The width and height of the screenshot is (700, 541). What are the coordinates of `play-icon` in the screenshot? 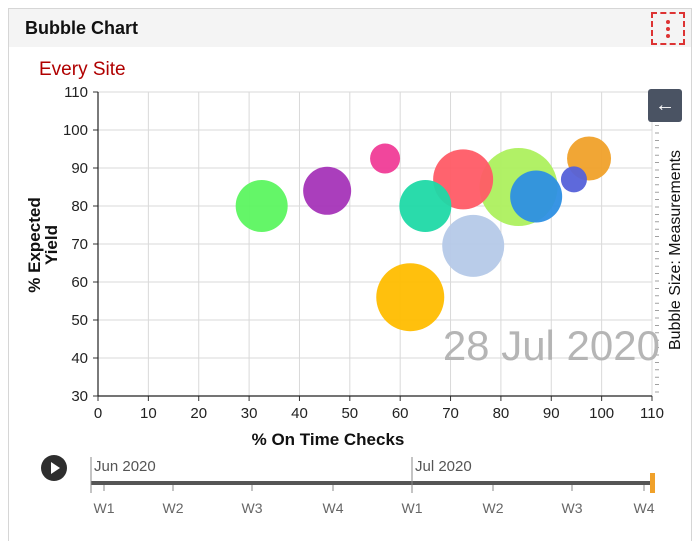 It's located at (55, 468).